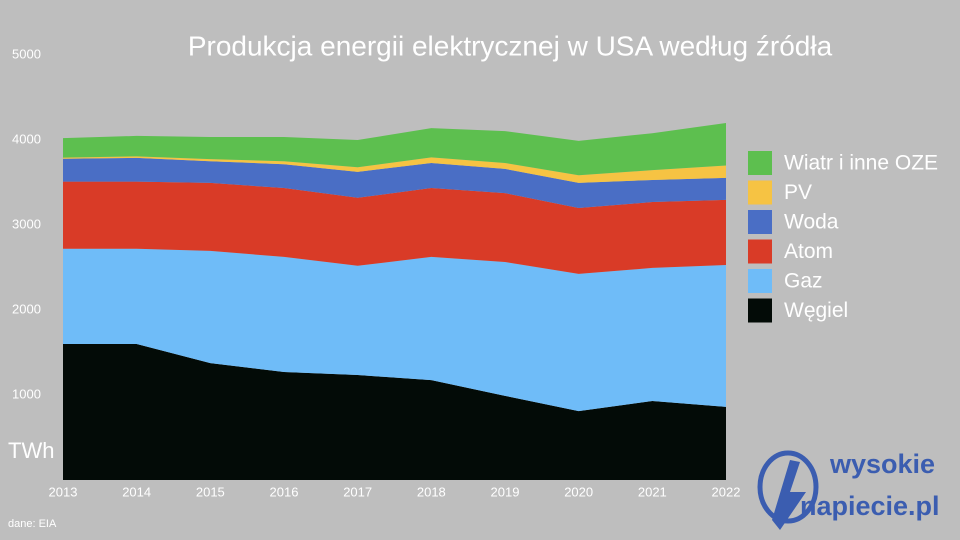 The image size is (960, 540). Describe the element at coordinates (136, 491) in the screenshot. I see `x-tick-label: 2014` at that location.